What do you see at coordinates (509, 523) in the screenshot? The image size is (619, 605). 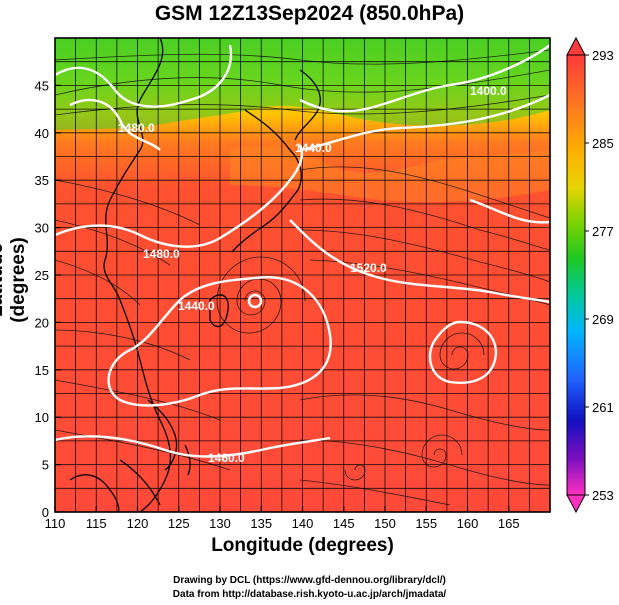 I see `x-tick-label: 165` at bounding box center [509, 523].